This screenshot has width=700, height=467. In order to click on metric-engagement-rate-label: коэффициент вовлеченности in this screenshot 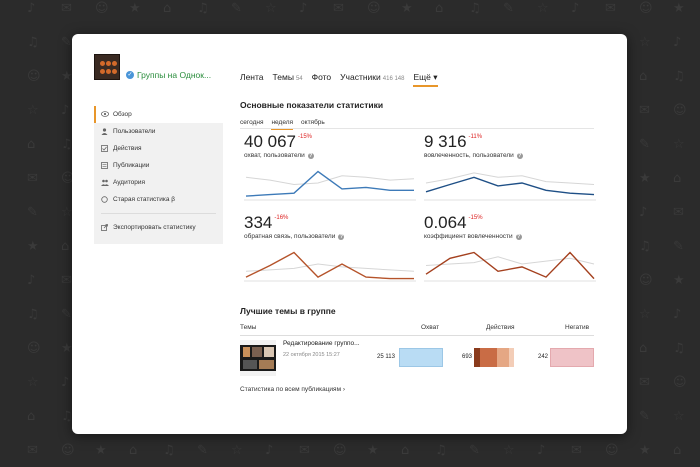, I will do `click(468, 236)`.